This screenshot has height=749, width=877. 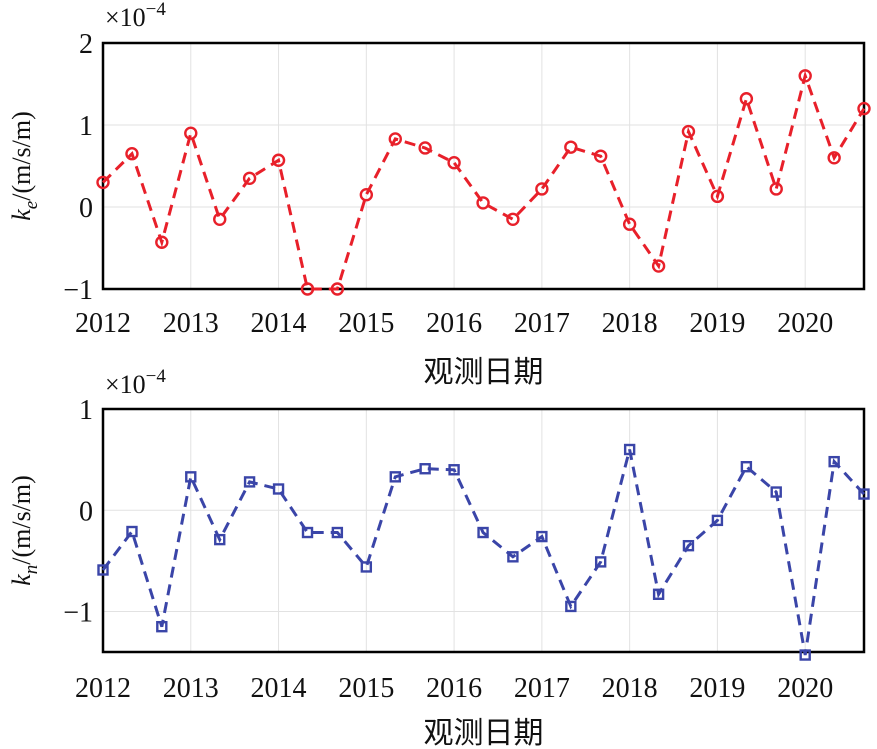 I want to click on y-axis-label: ke/(m/s/m), so click(x=24, y=166).